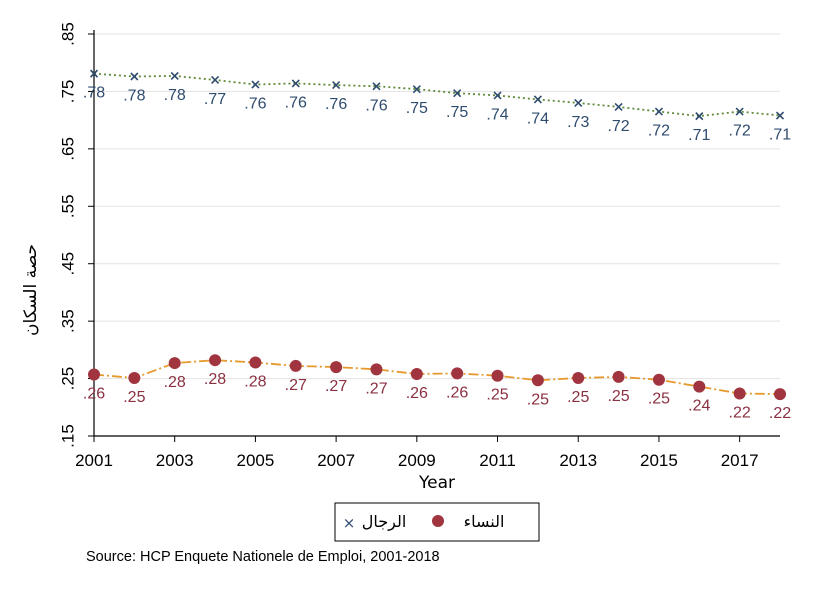 This screenshot has width=816, height=593. Describe the element at coordinates (659, 460) in the screenshot. I see `x-tick-label: 2015` at that location.